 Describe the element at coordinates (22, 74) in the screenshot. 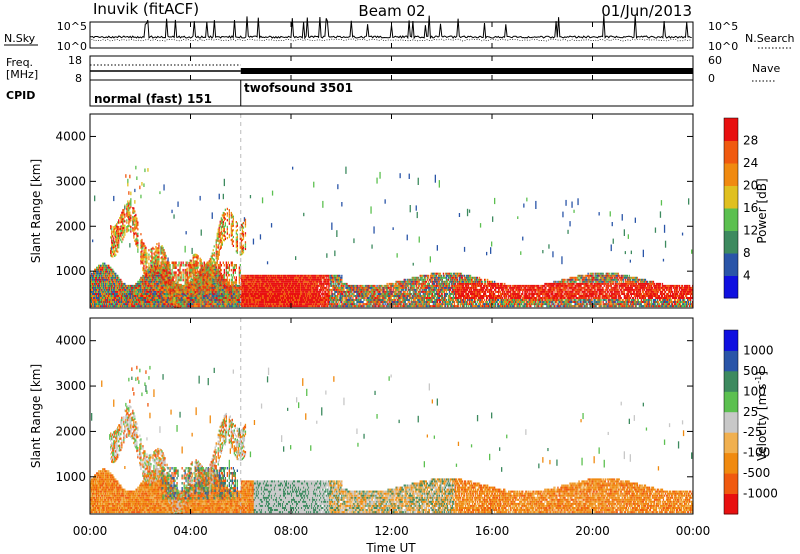

I see `freq-label-line2: [MHz]` at that location.